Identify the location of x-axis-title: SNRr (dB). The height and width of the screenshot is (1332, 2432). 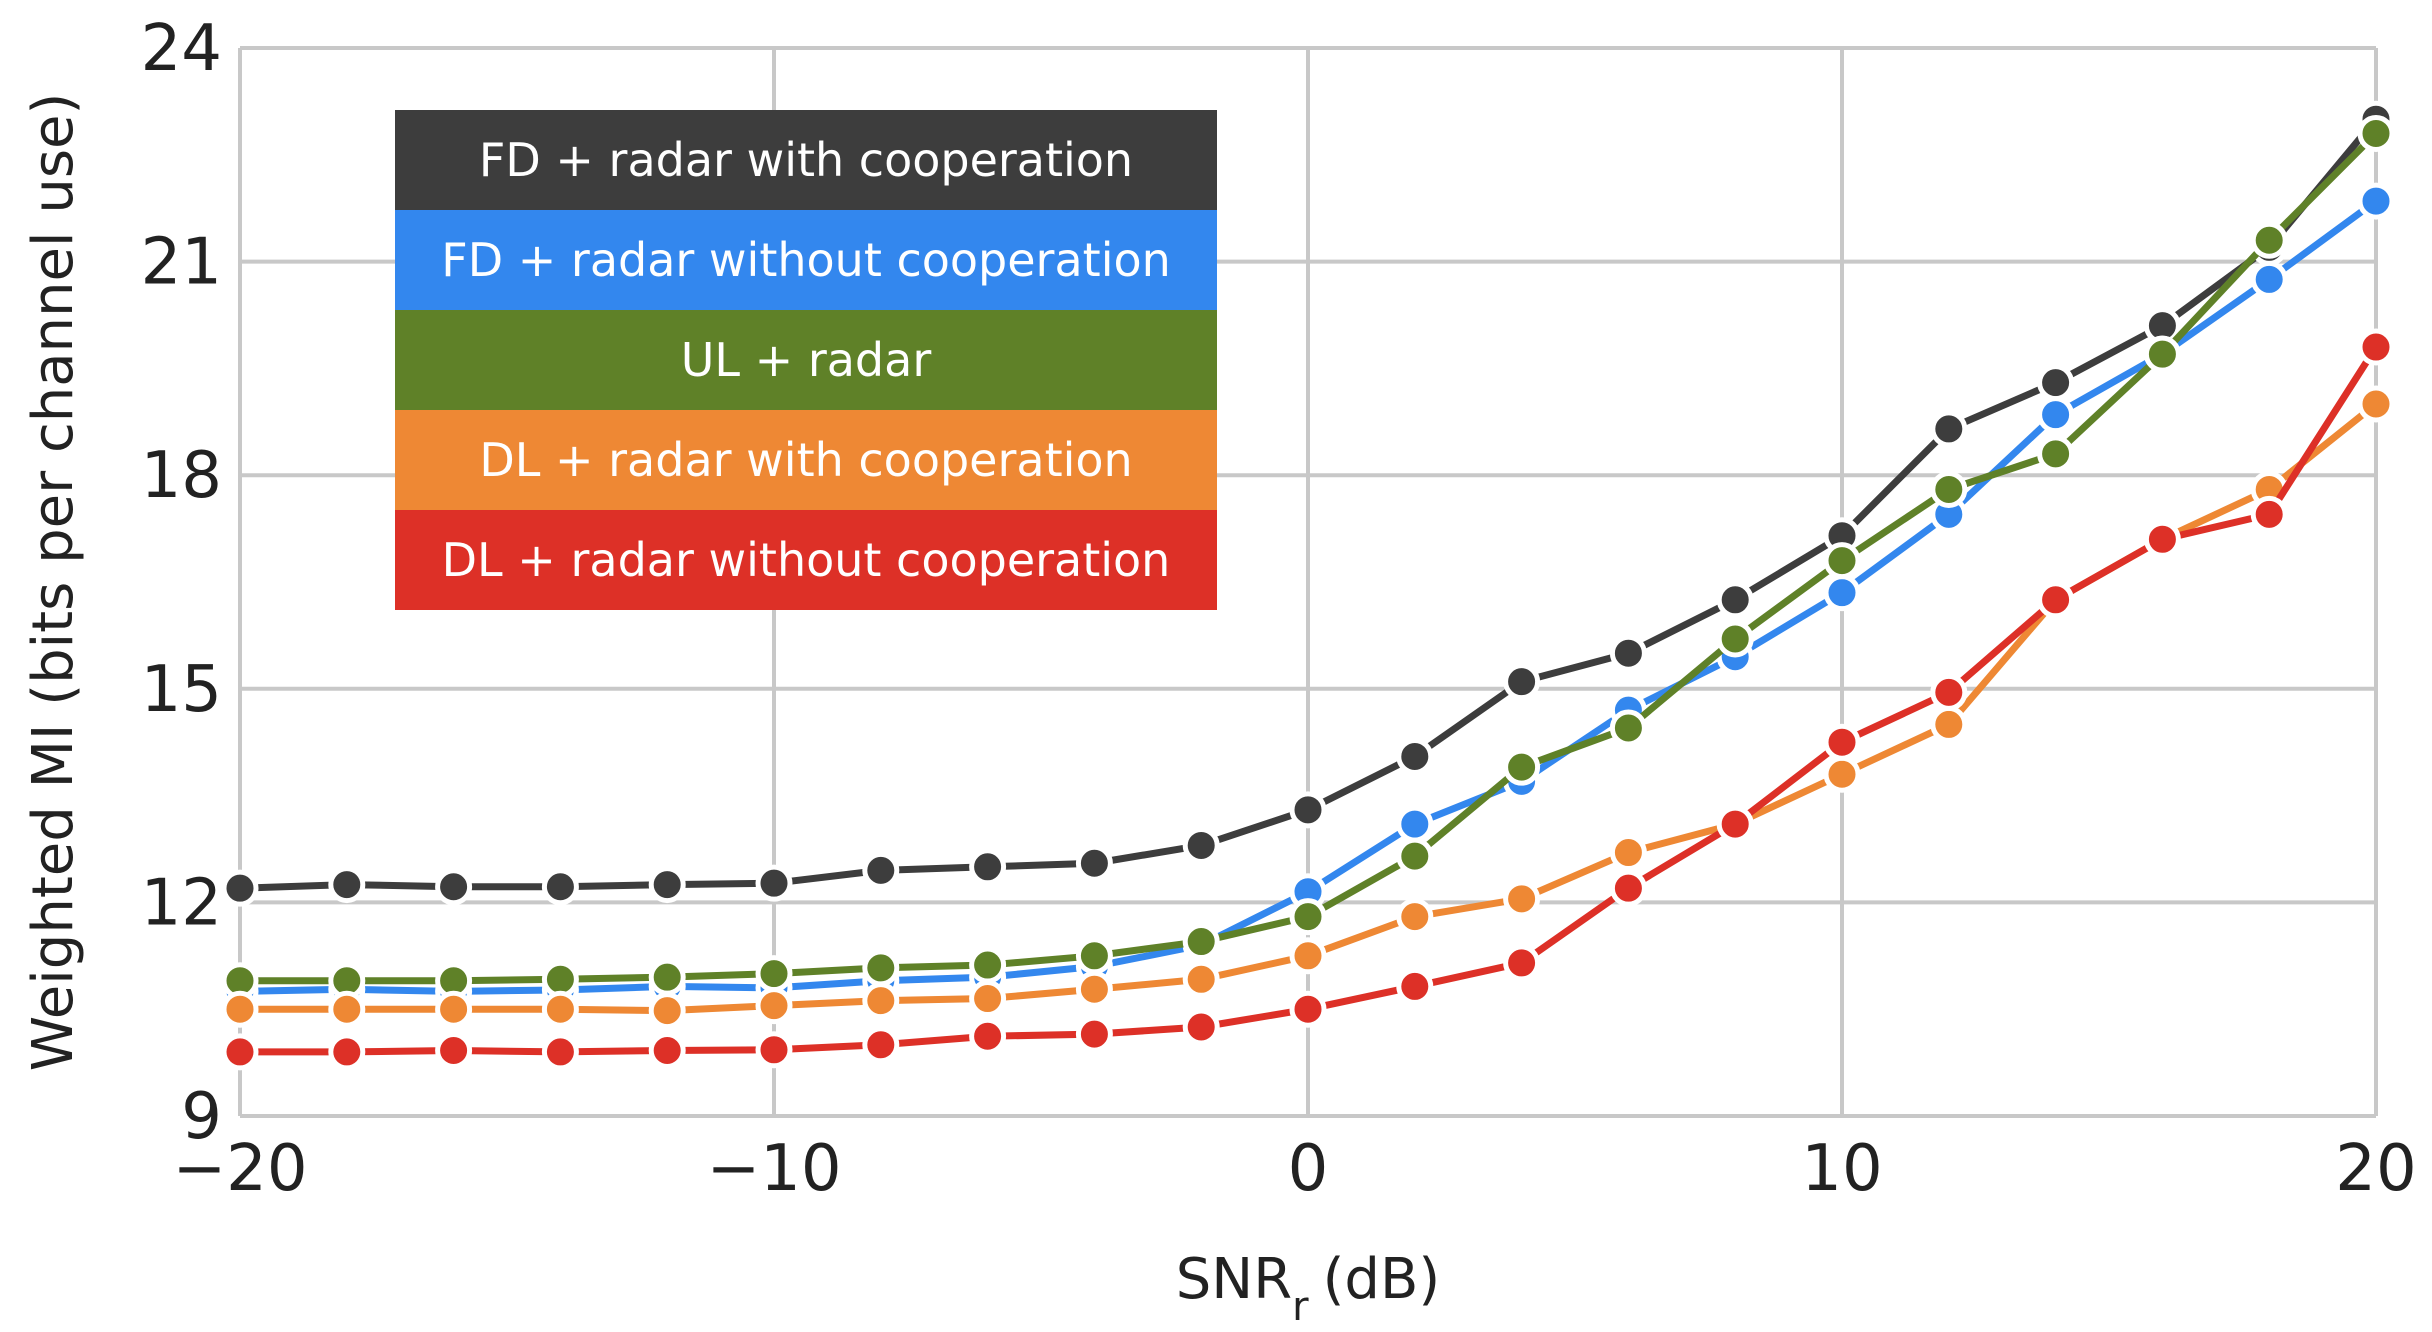
(1308, 1288).